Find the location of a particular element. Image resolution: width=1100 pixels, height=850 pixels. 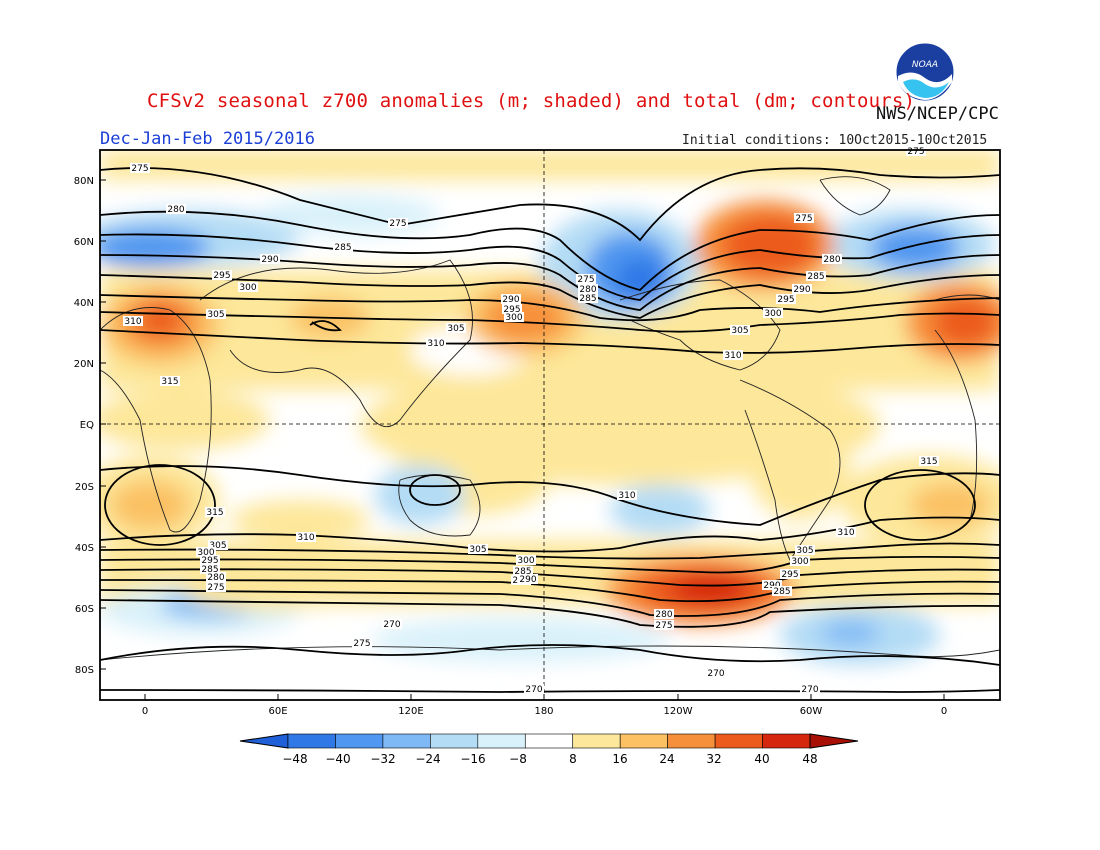

noaa-logo-text: NOAA is located at coordinates (925, 65).